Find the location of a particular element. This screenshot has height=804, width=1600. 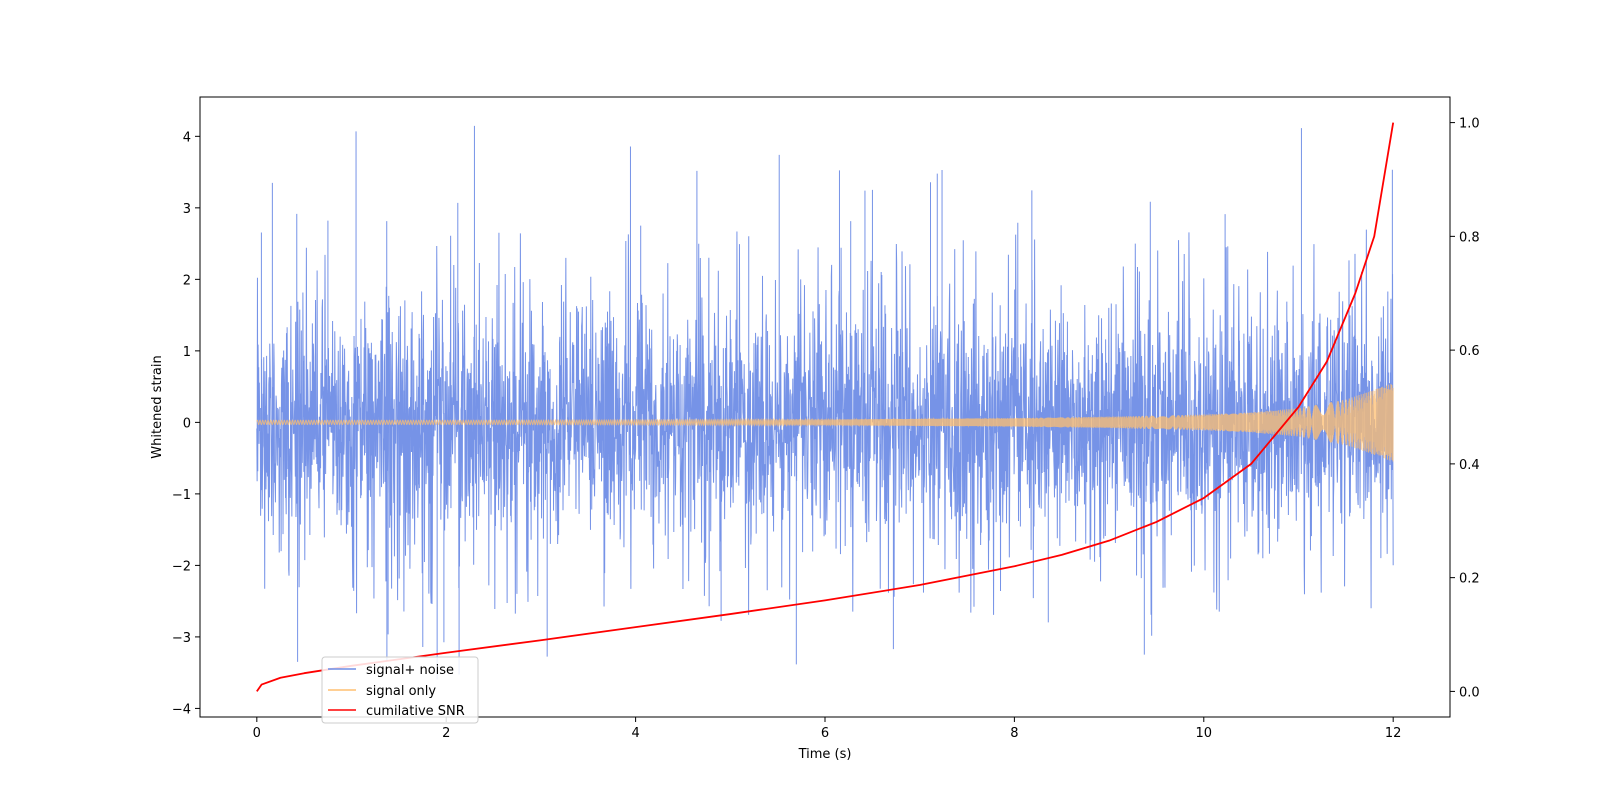

y-tick-label: 1 is located at coordinates (187, 352).